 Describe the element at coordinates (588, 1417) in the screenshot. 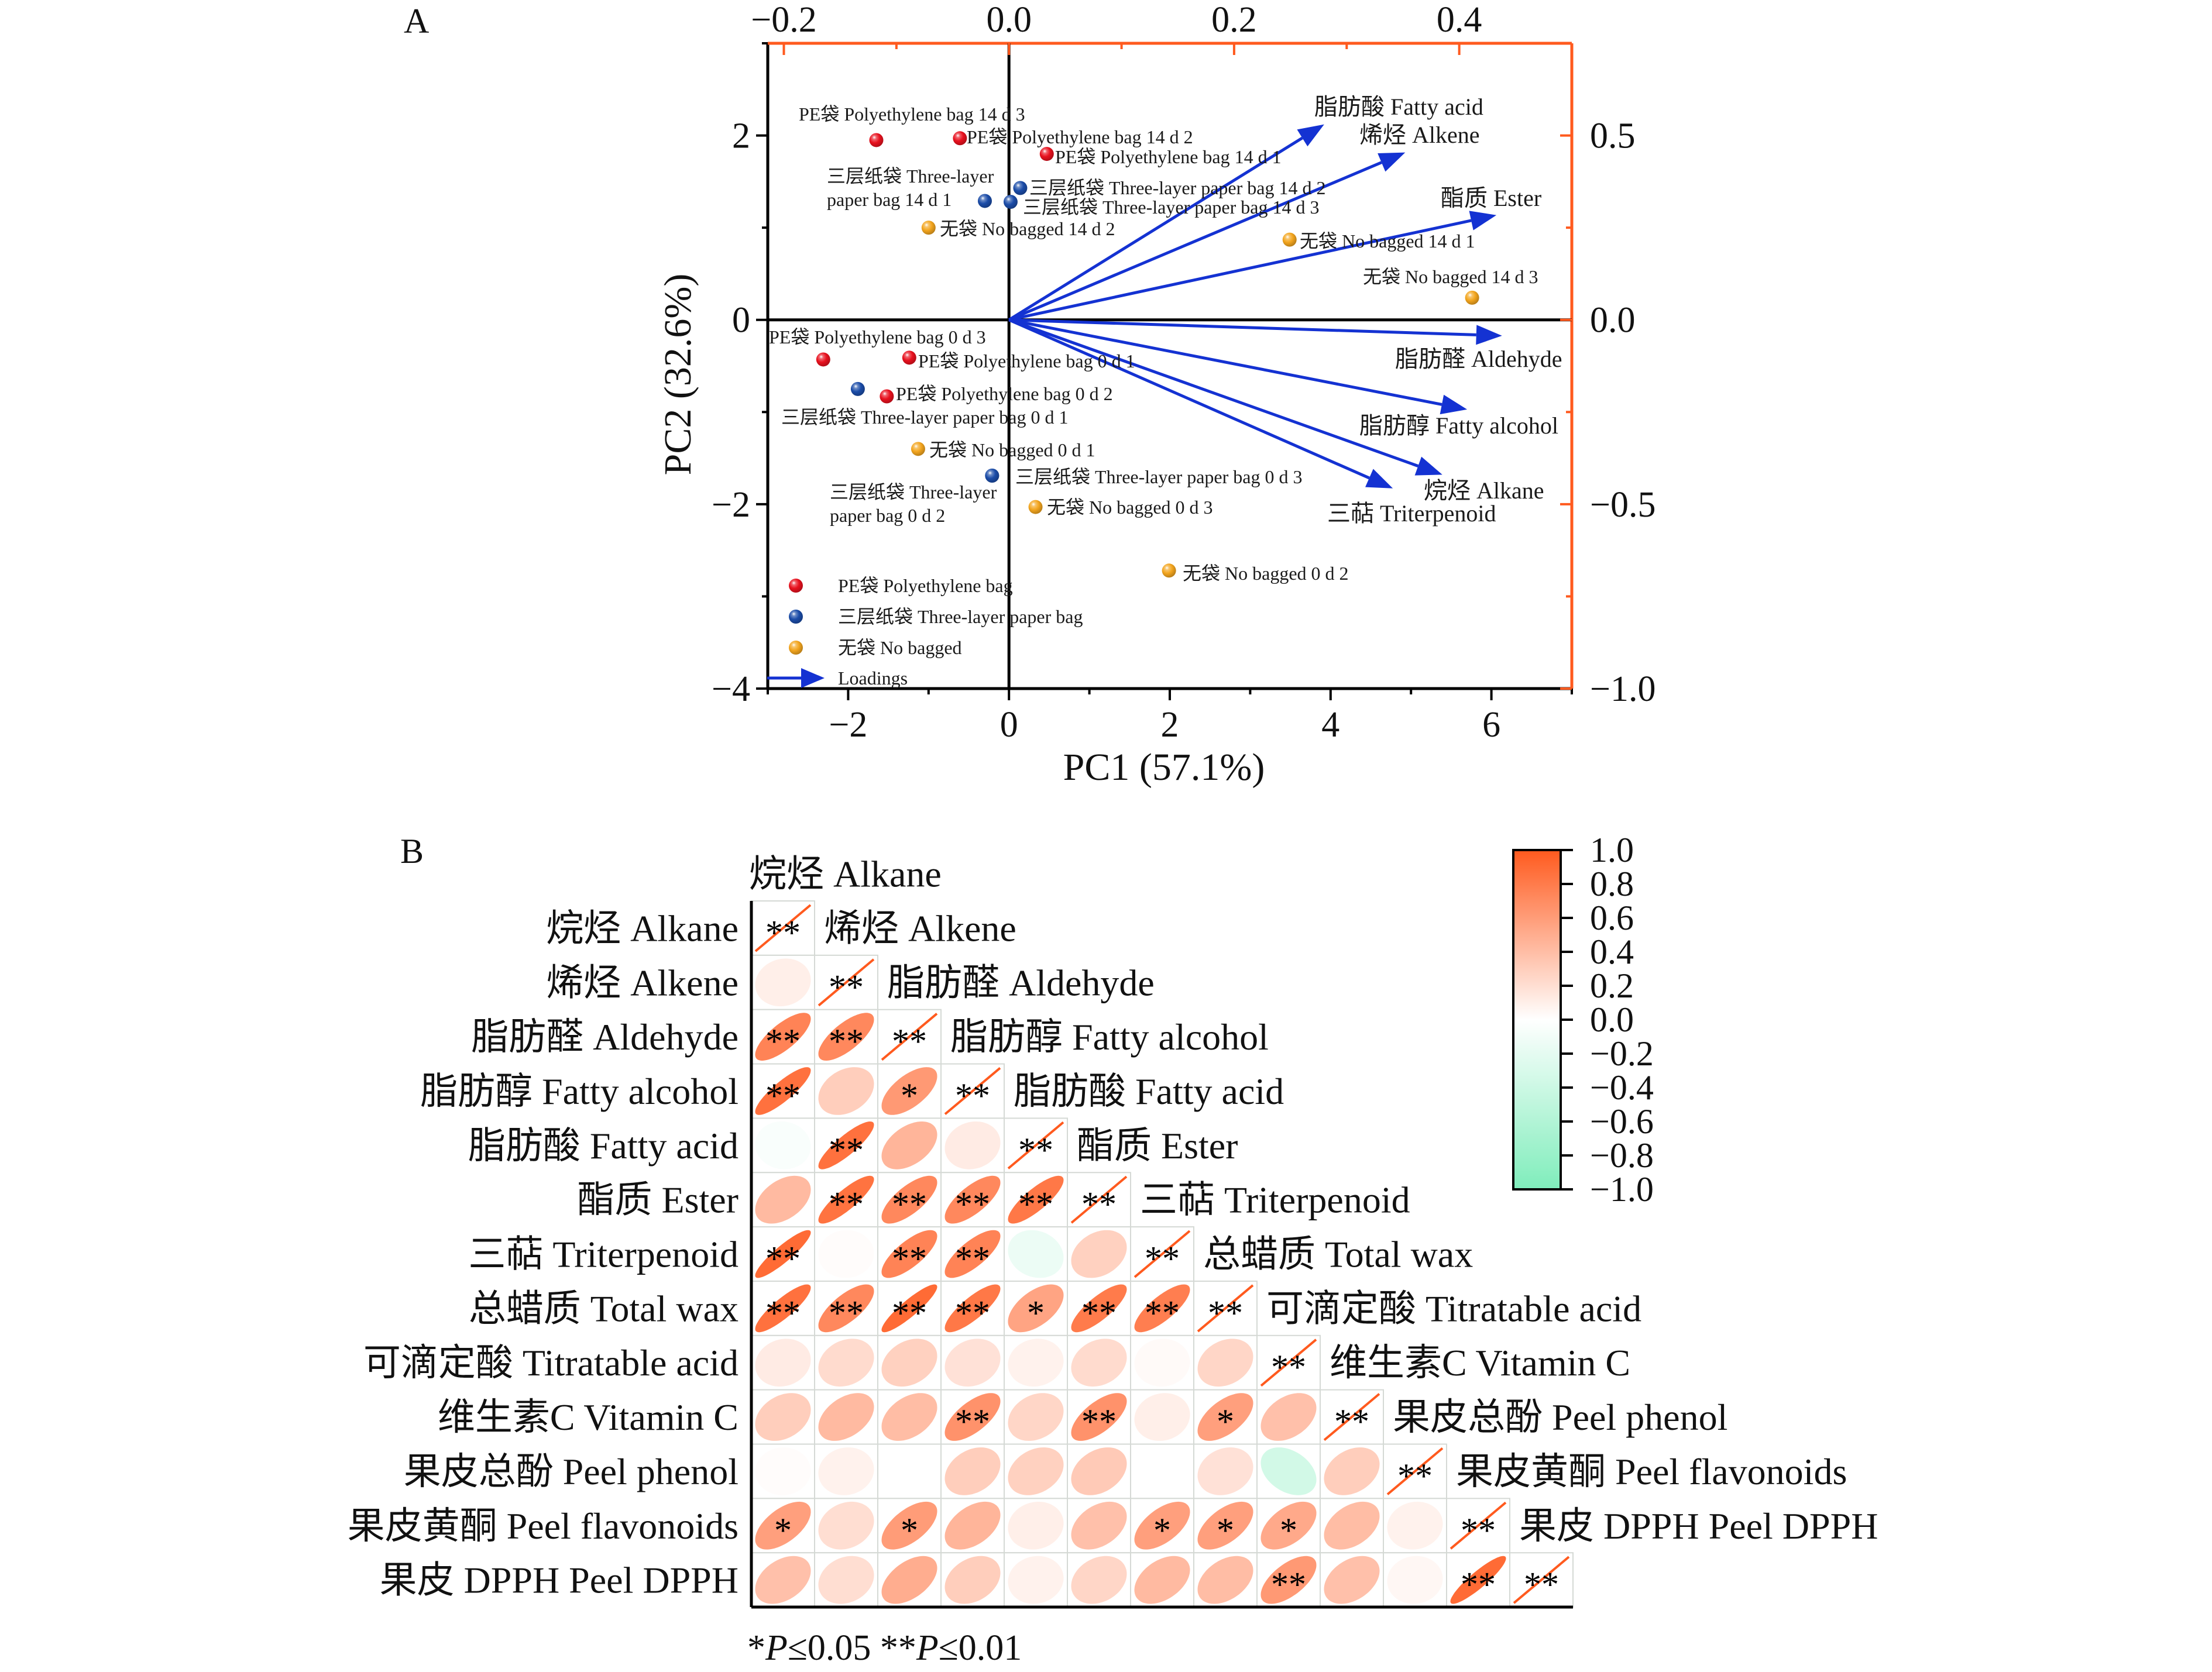

I see `row-label: 维生素C Vitamin C` at that location.